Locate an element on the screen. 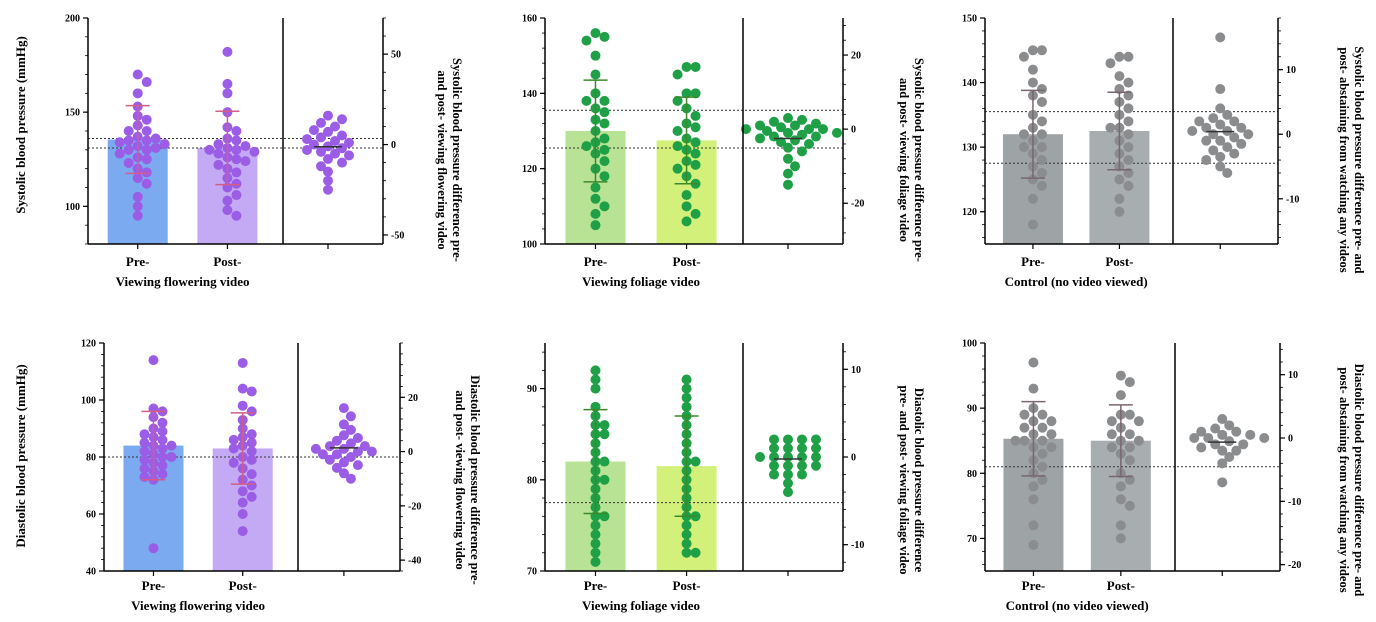 This screenshot has width=1376, height=622. y-tick-label: 90 is located at coordinates (972, 409).